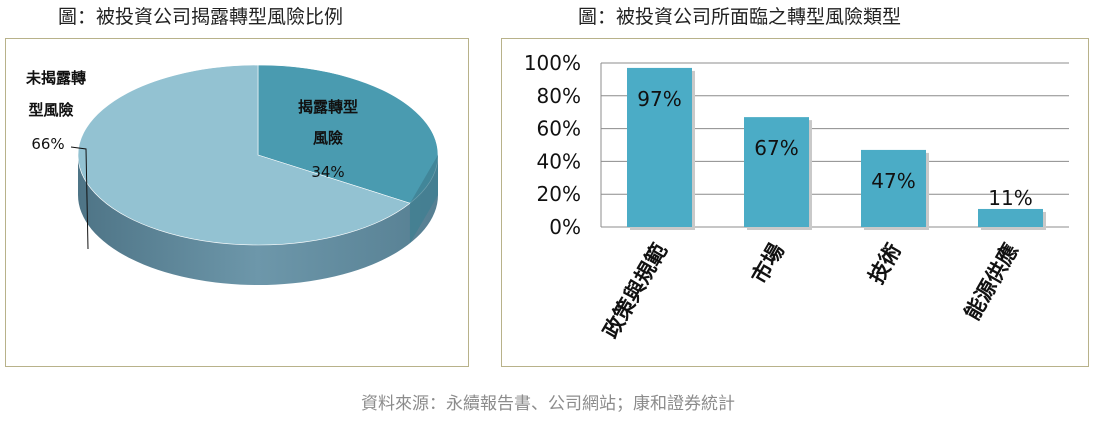 The image size is (1096, 422). What do you see at coordinates (79, 198) in the screenshot?
I see `pie-leader-line` at bounding box center [79, 198].